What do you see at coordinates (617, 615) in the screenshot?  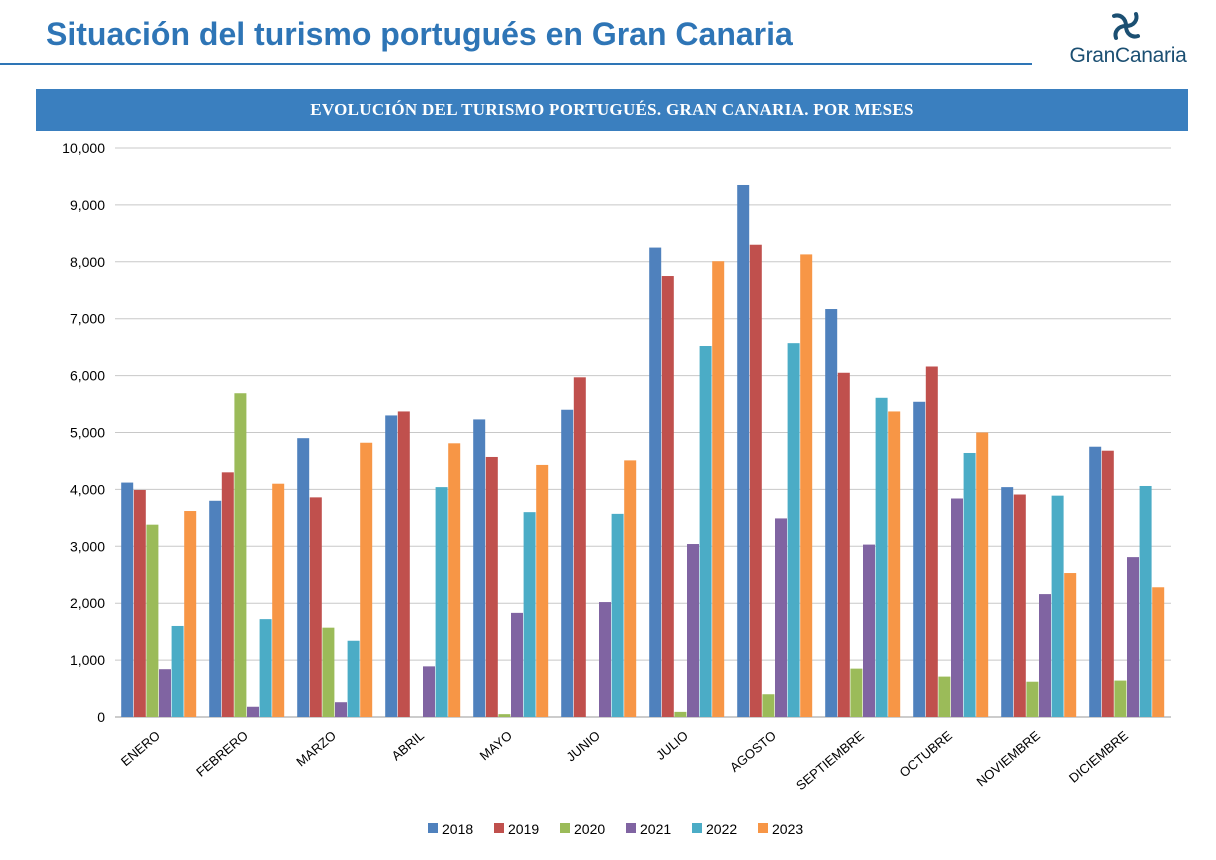 I see `bar-junio-2022` at bounding box center [617, 615].